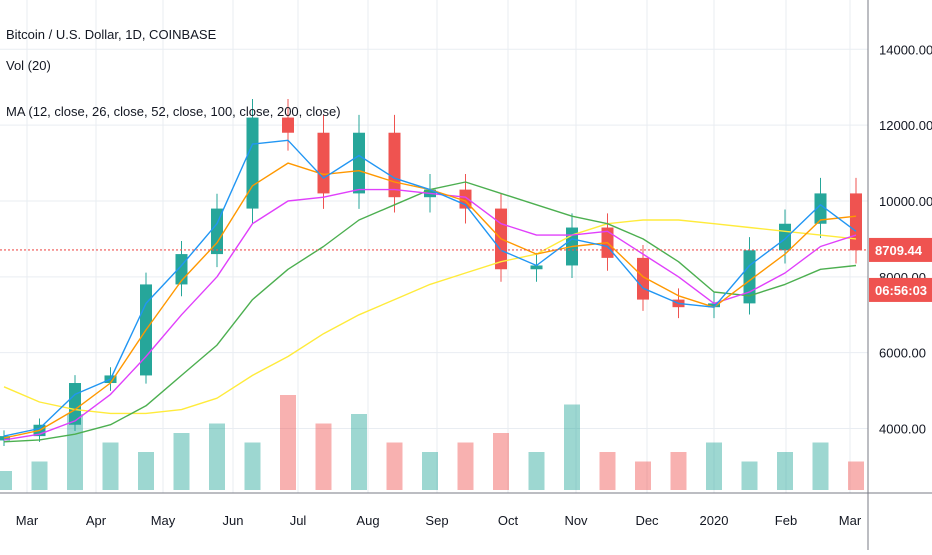  What do you see at coordinates (96, 520) in the screenshot?
I see `x-tick-label: Apr` at bounding box center [96, 520].